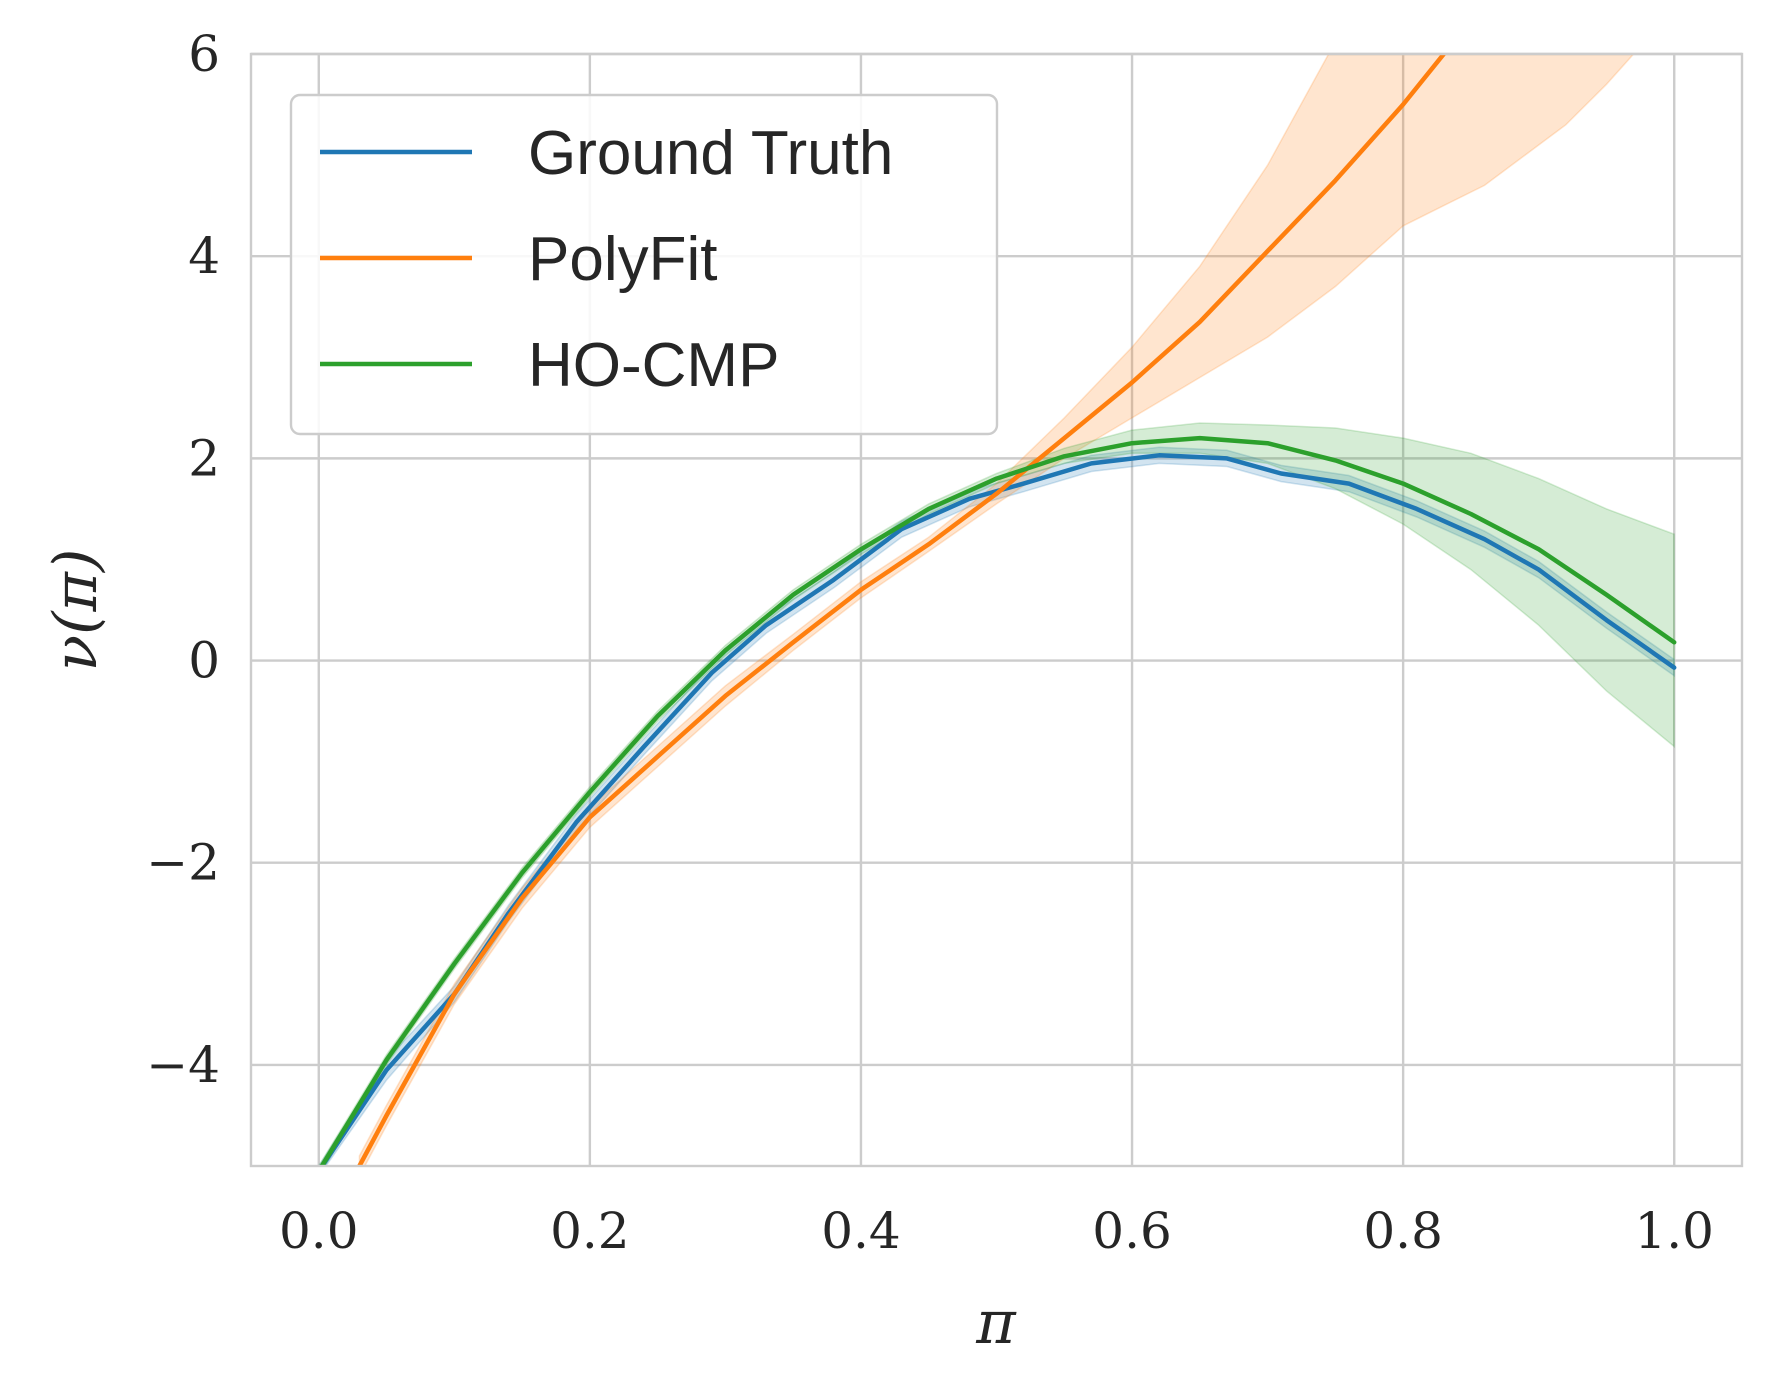 This screenshot has height=1387, width=1769. What do you see at coordinates (1403, 1231) in the screenshot?
I see `x-tick-label: 0.8` at bounding box center [1403, 1231].